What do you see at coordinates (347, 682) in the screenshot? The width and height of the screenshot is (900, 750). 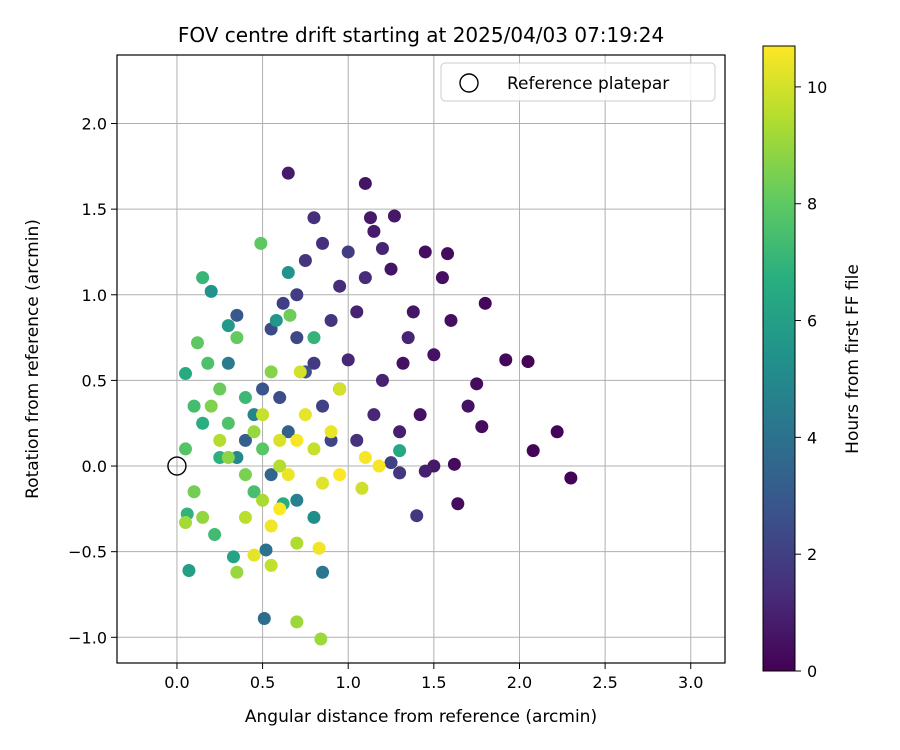 I see `x-tick-label: 1.0` at bounding box center [347, 682].